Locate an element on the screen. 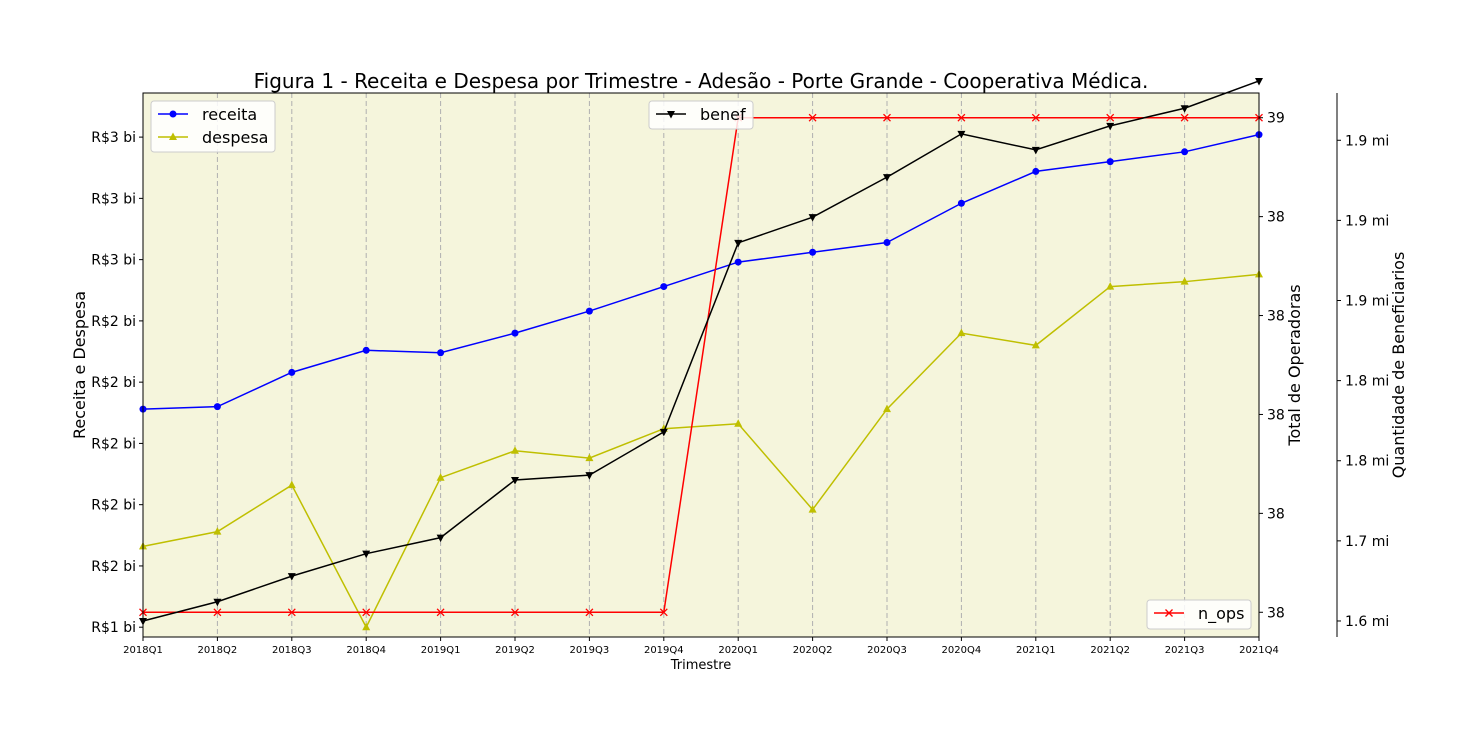 Image resolution: width=1479 pixels, height=743 pixels. right-axis-label-beneficiarios: Quantidade de Beneficiarios is located at coordinates (1398, 365).